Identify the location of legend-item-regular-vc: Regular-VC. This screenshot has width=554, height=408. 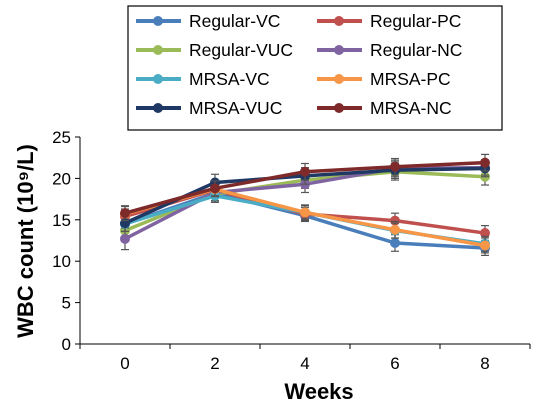
(208, 21).